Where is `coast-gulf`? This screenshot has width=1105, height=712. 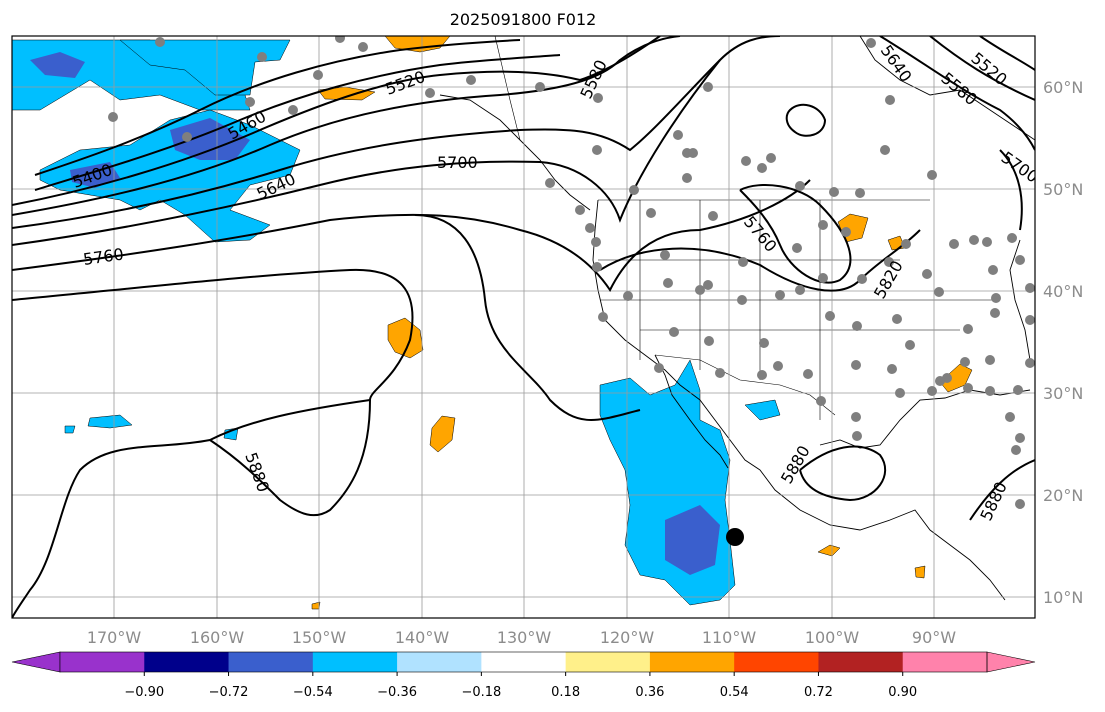 coast-gulf is located at coordinates (925, 419).